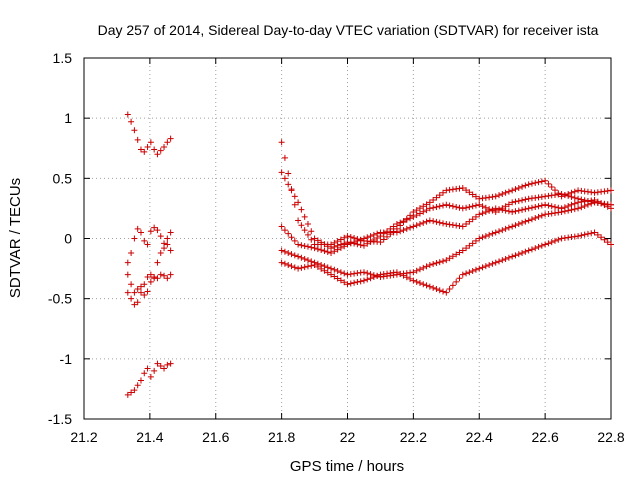  I want to click on series-early-e, so click(149, 379).